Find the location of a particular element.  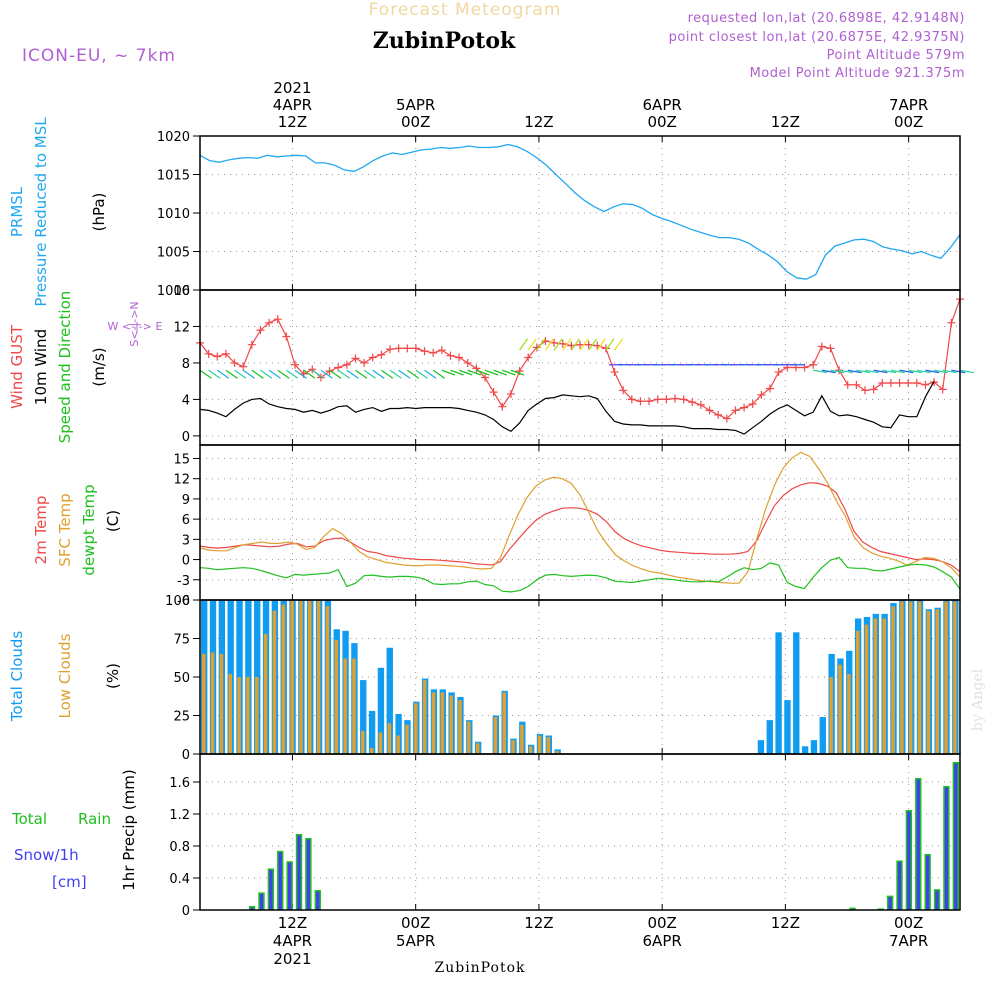

pressure-label-2: Pressure Reduced to MSL is located at coordinates (41, 212).